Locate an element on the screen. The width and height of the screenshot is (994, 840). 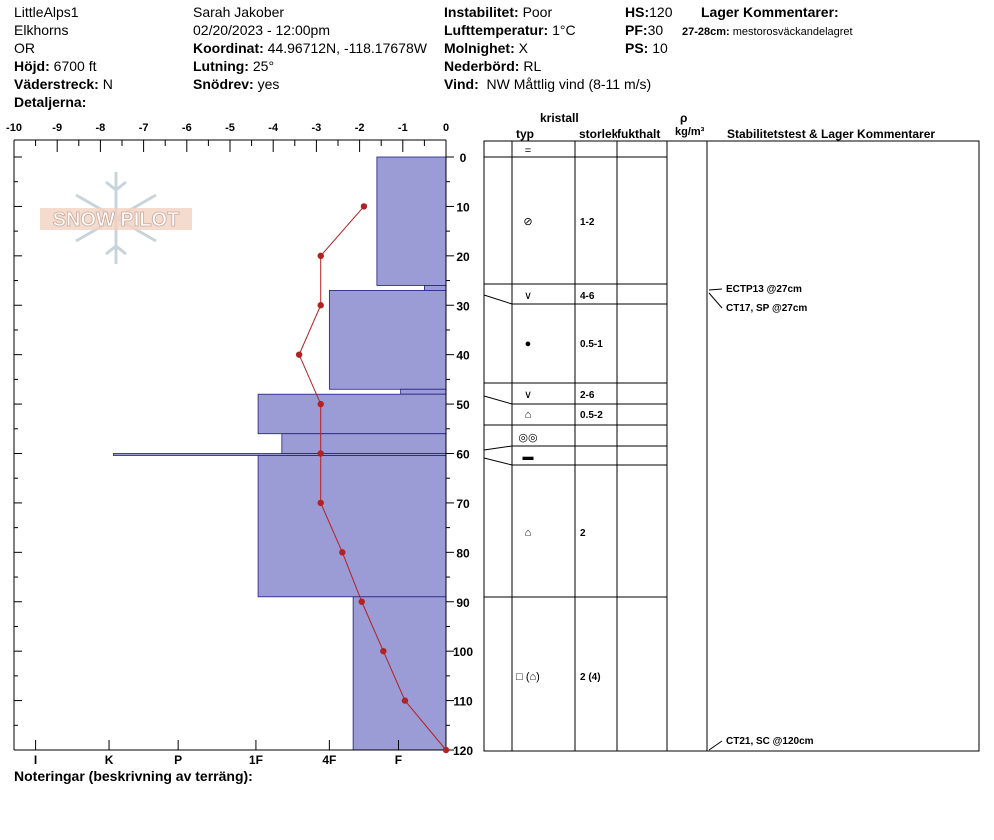
hardness-tick-label: K is located at coordinates (109, 760).